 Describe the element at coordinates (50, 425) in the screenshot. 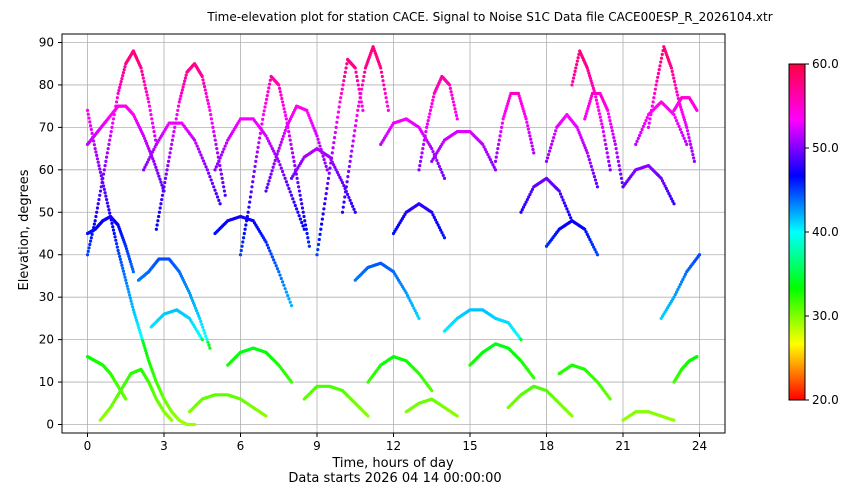

I see `y-tick-label: 0` at that location.